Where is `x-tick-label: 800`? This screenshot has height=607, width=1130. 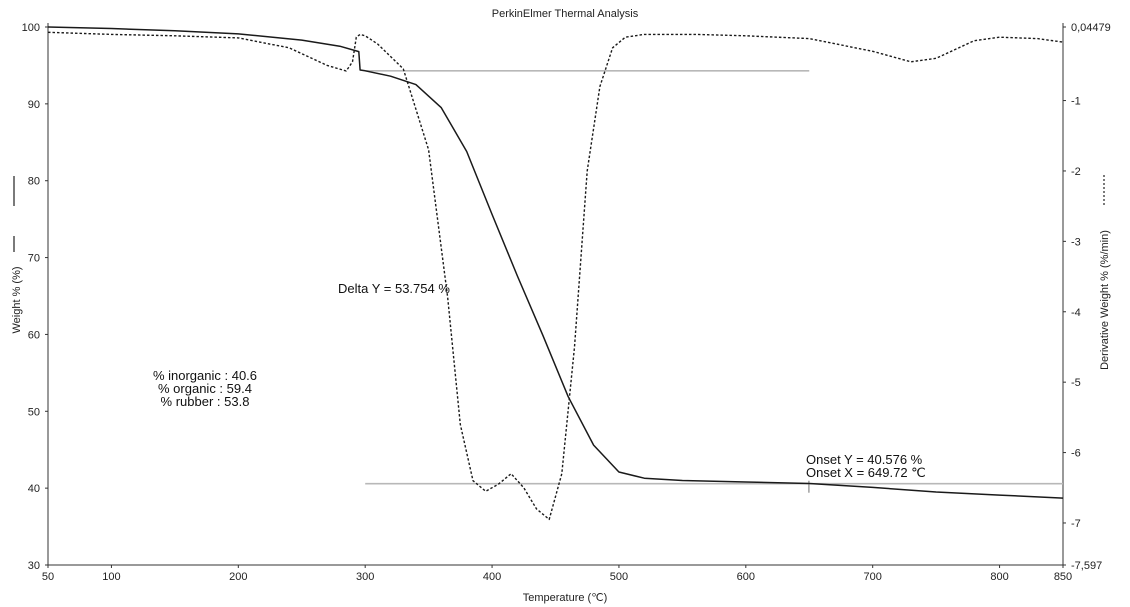 x-tick-label: 800 is located at coordinates (999, 577).